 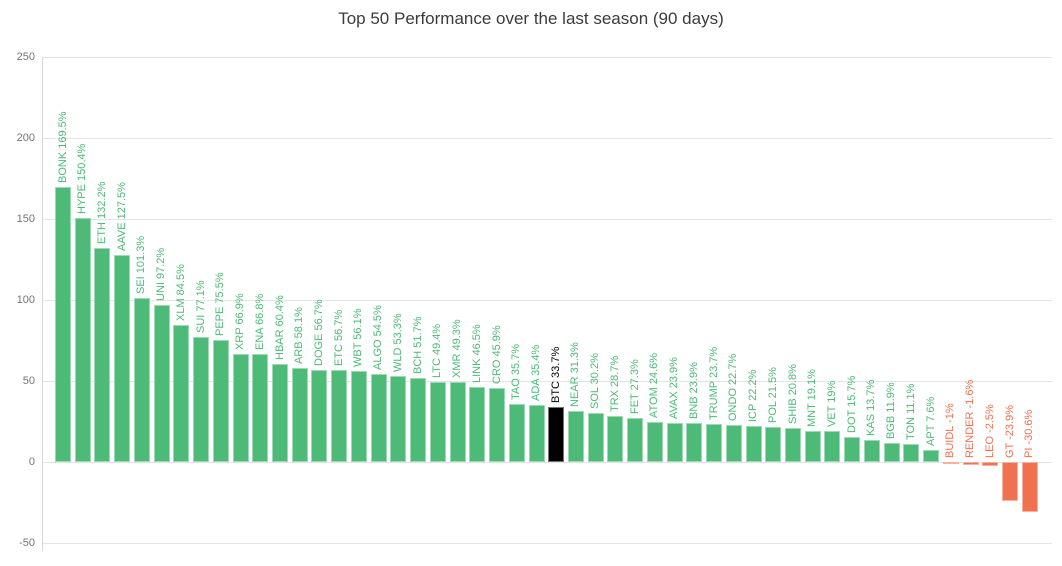 I want to click on bar-xrp, so click(x=240, y=407).